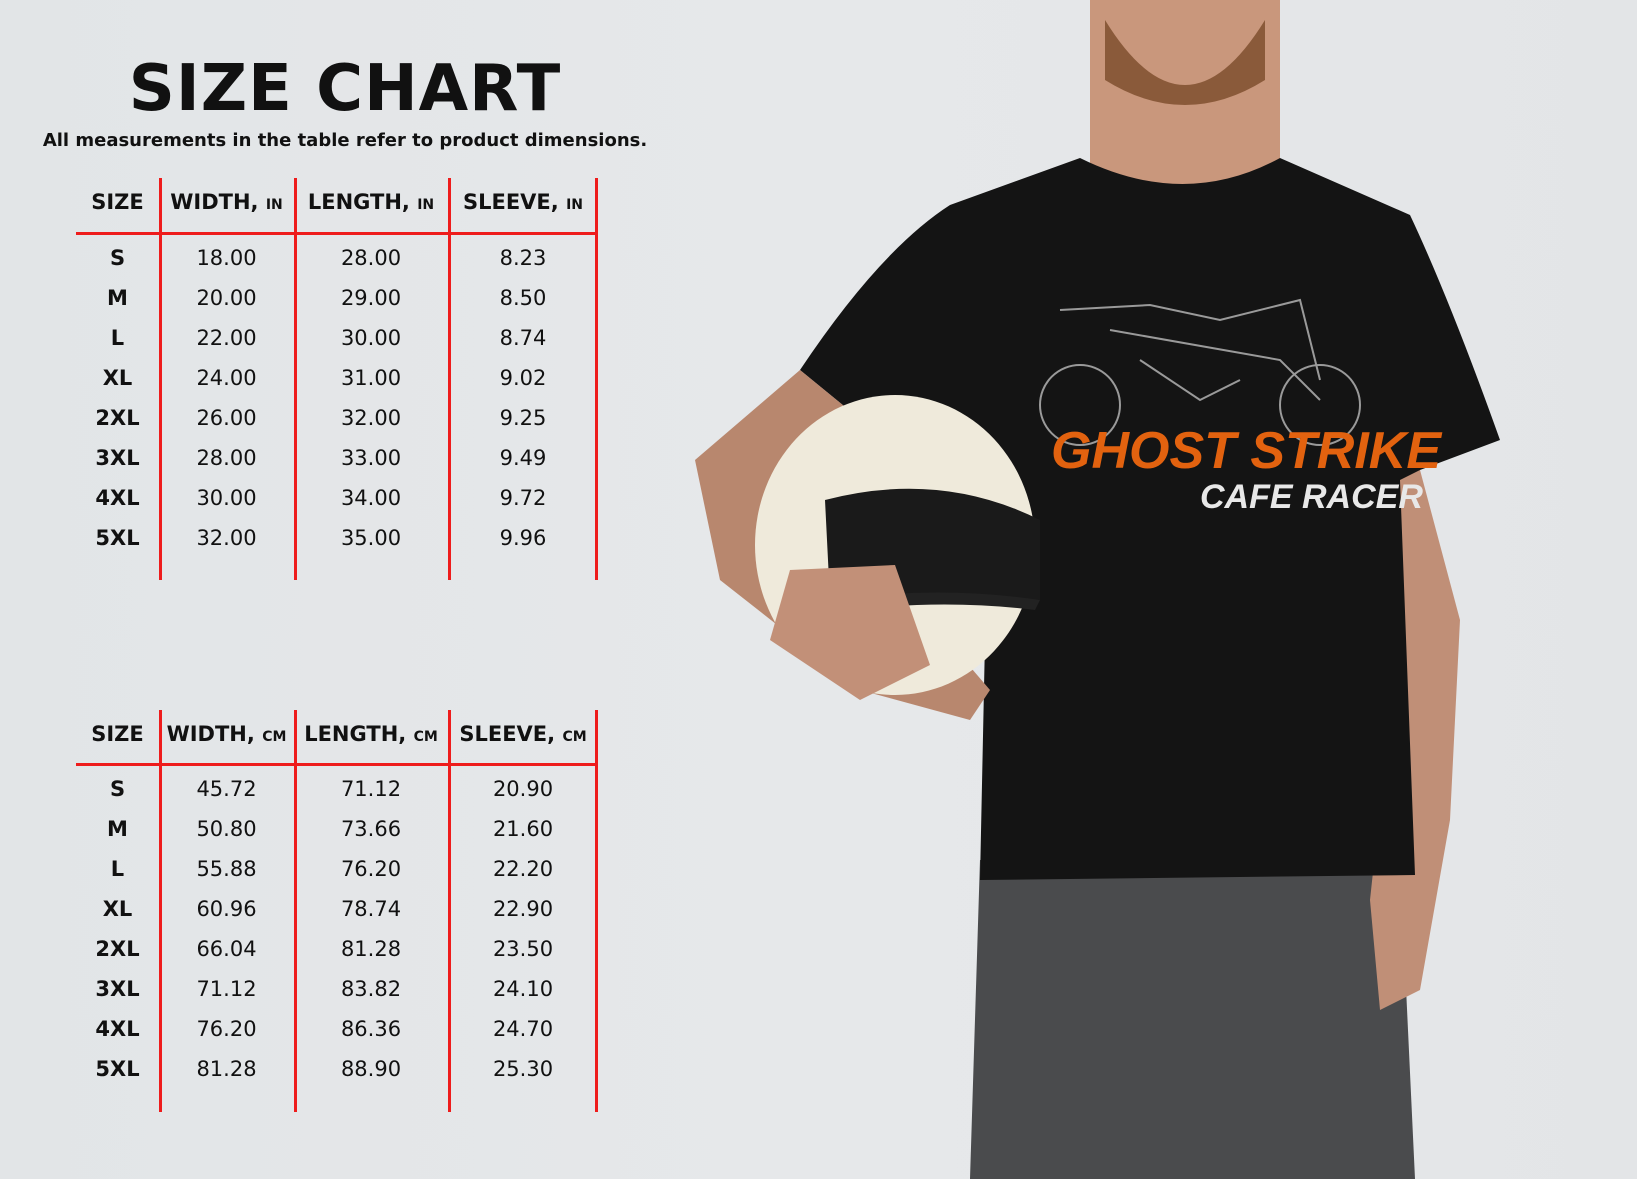 The image size is (1637, 1179). Describe the element at coordinates (523, 789) in the screenshot. I see `measurement-cell: 20.90` at that location.